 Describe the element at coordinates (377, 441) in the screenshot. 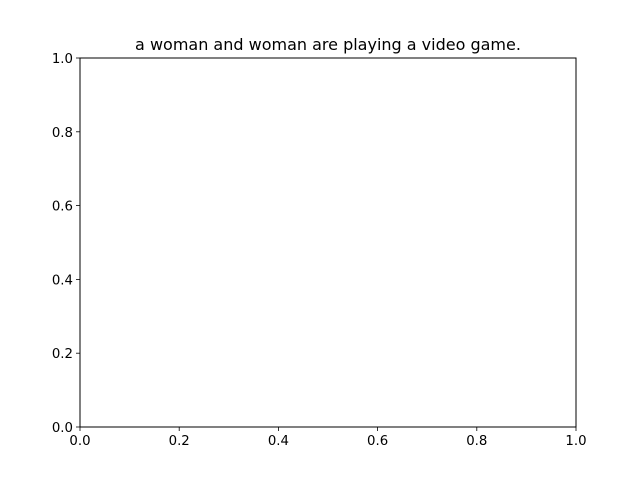

I see `x-tick-label: 0.6` at that location.